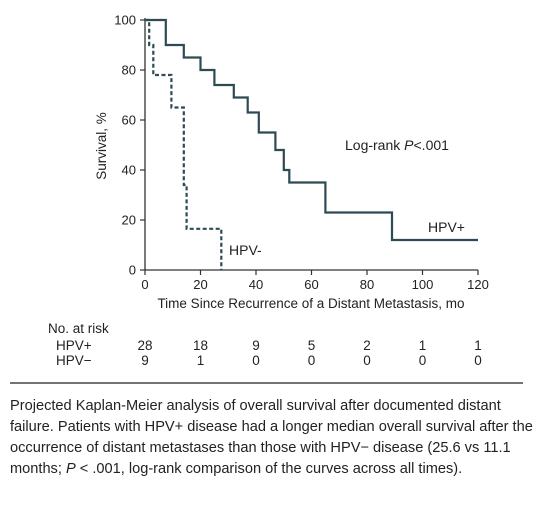  What do you see at coordinates (478, 284) in the screenshot?
I see `x-tick-label: 120` at bounding box center [478, 284].